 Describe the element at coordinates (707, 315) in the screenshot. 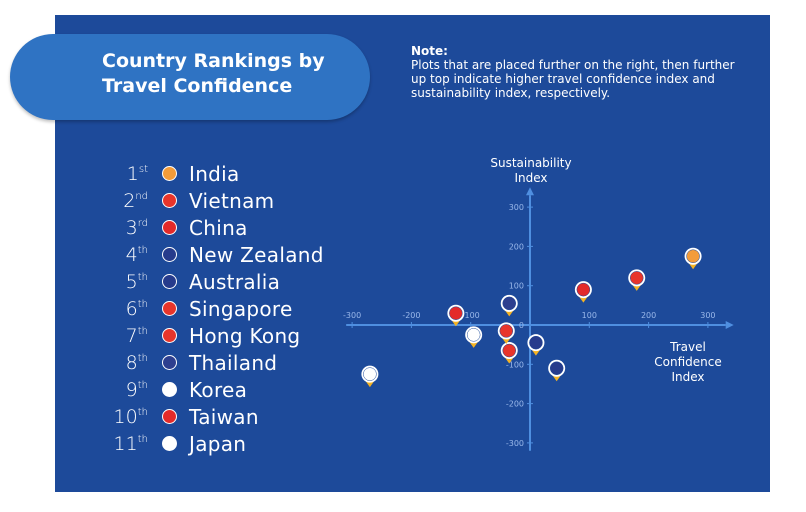

I see `x-tick-label: 300` at that location.